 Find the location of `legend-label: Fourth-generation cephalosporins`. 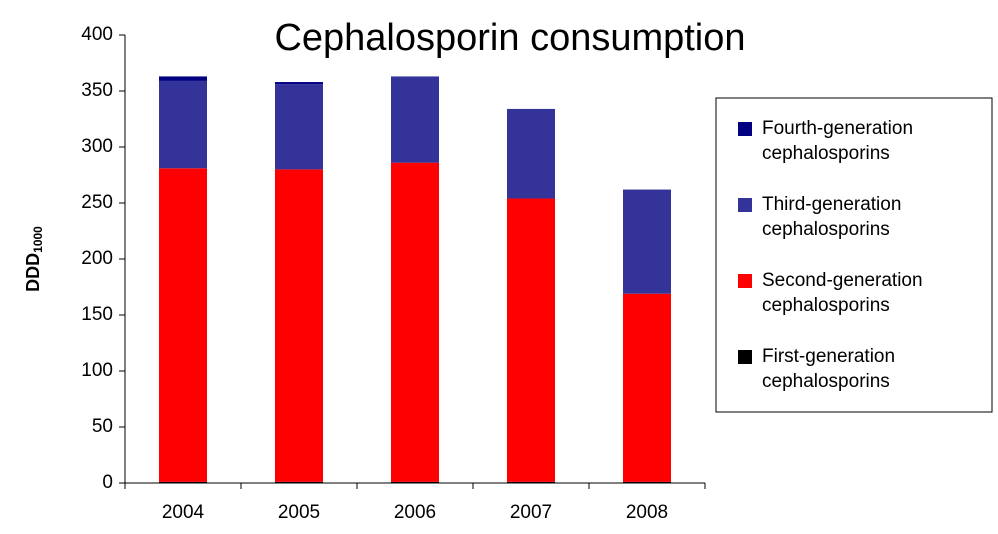

legend-label: Fourth-generation cephalosporins is located at coordinates (838, 141).